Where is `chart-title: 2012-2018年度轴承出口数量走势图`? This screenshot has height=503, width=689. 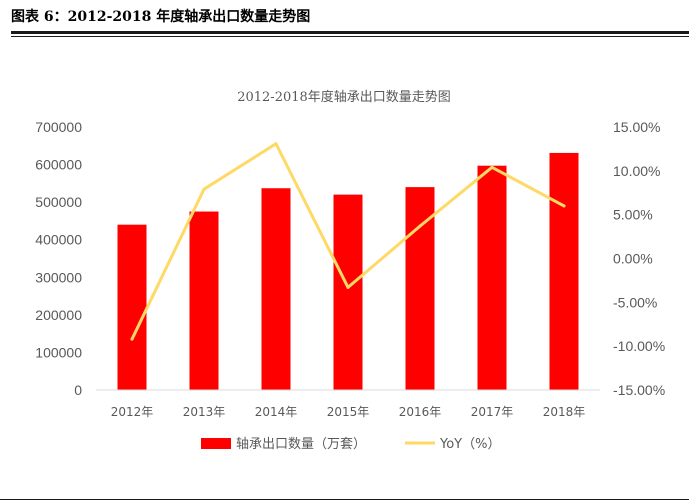 chart-title: 2012-2018年度轴承出口数量走势图 is located at coordinates (344, 97).